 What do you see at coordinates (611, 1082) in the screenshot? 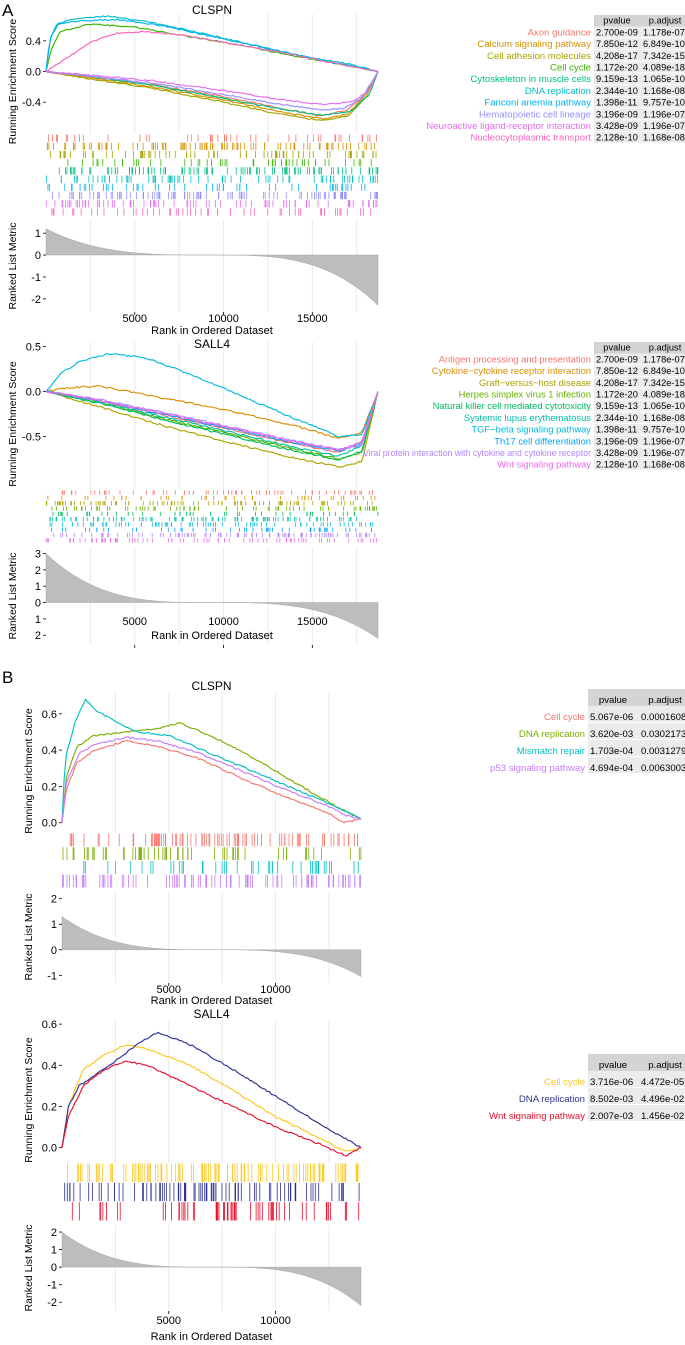
I see `table-row-pvalue: 3.716e-06` at bounding box center [611, 1082].